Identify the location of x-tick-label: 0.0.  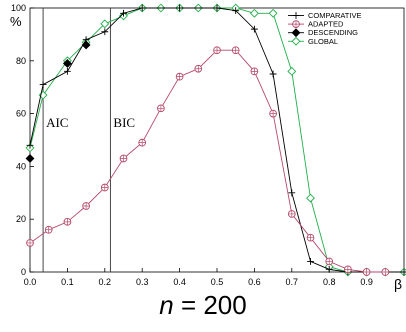
(30, 282).